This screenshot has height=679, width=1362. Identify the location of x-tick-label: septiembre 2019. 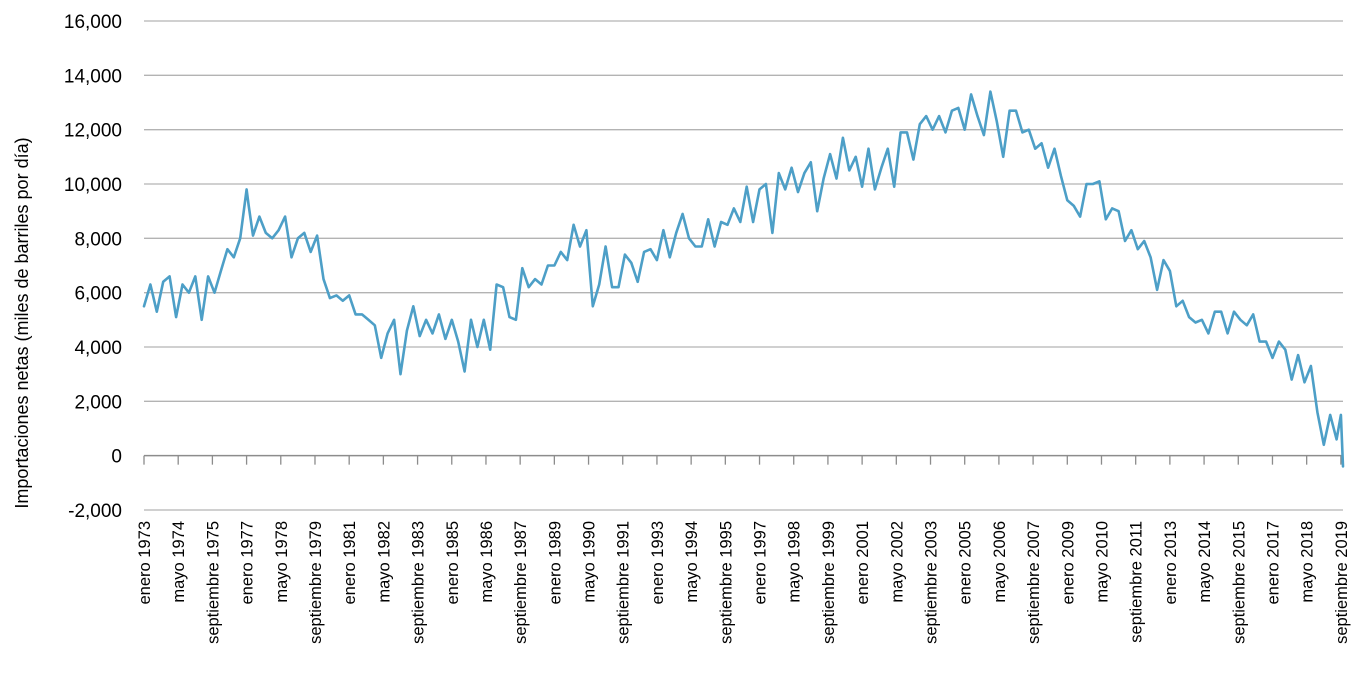
(1342, 582).